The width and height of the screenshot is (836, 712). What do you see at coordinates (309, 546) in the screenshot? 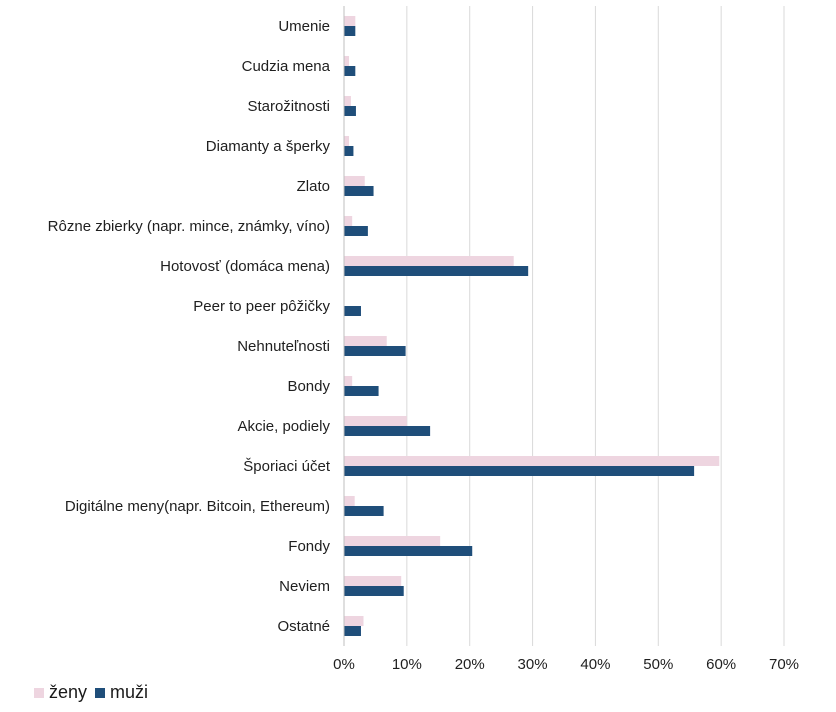
I see `category-label: Fondy` at bounding box center [309, 546].